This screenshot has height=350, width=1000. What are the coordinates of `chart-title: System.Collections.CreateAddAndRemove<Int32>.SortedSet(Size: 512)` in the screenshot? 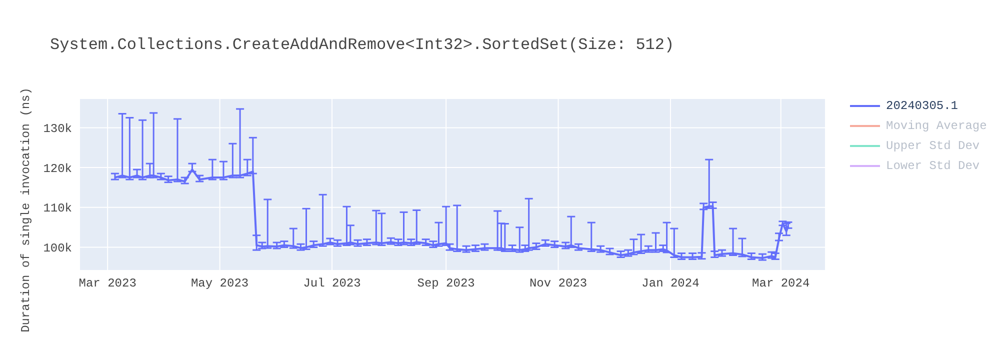 It's located at (362, 45).